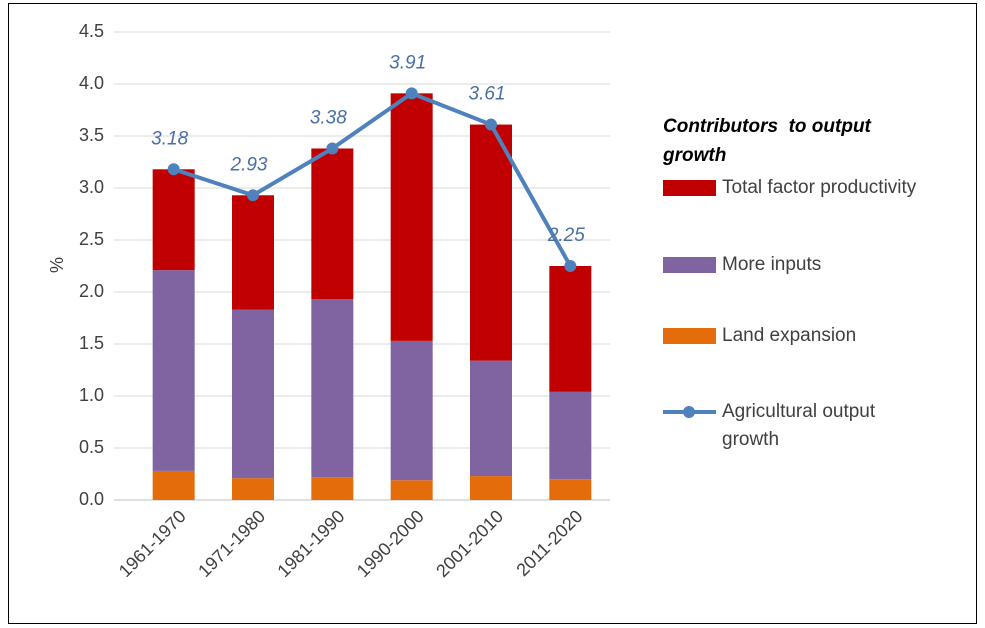 Image resolution: width=985 pixels, height=628 pixels. I want to click on legend-label: More inputs, so click(772, 264).